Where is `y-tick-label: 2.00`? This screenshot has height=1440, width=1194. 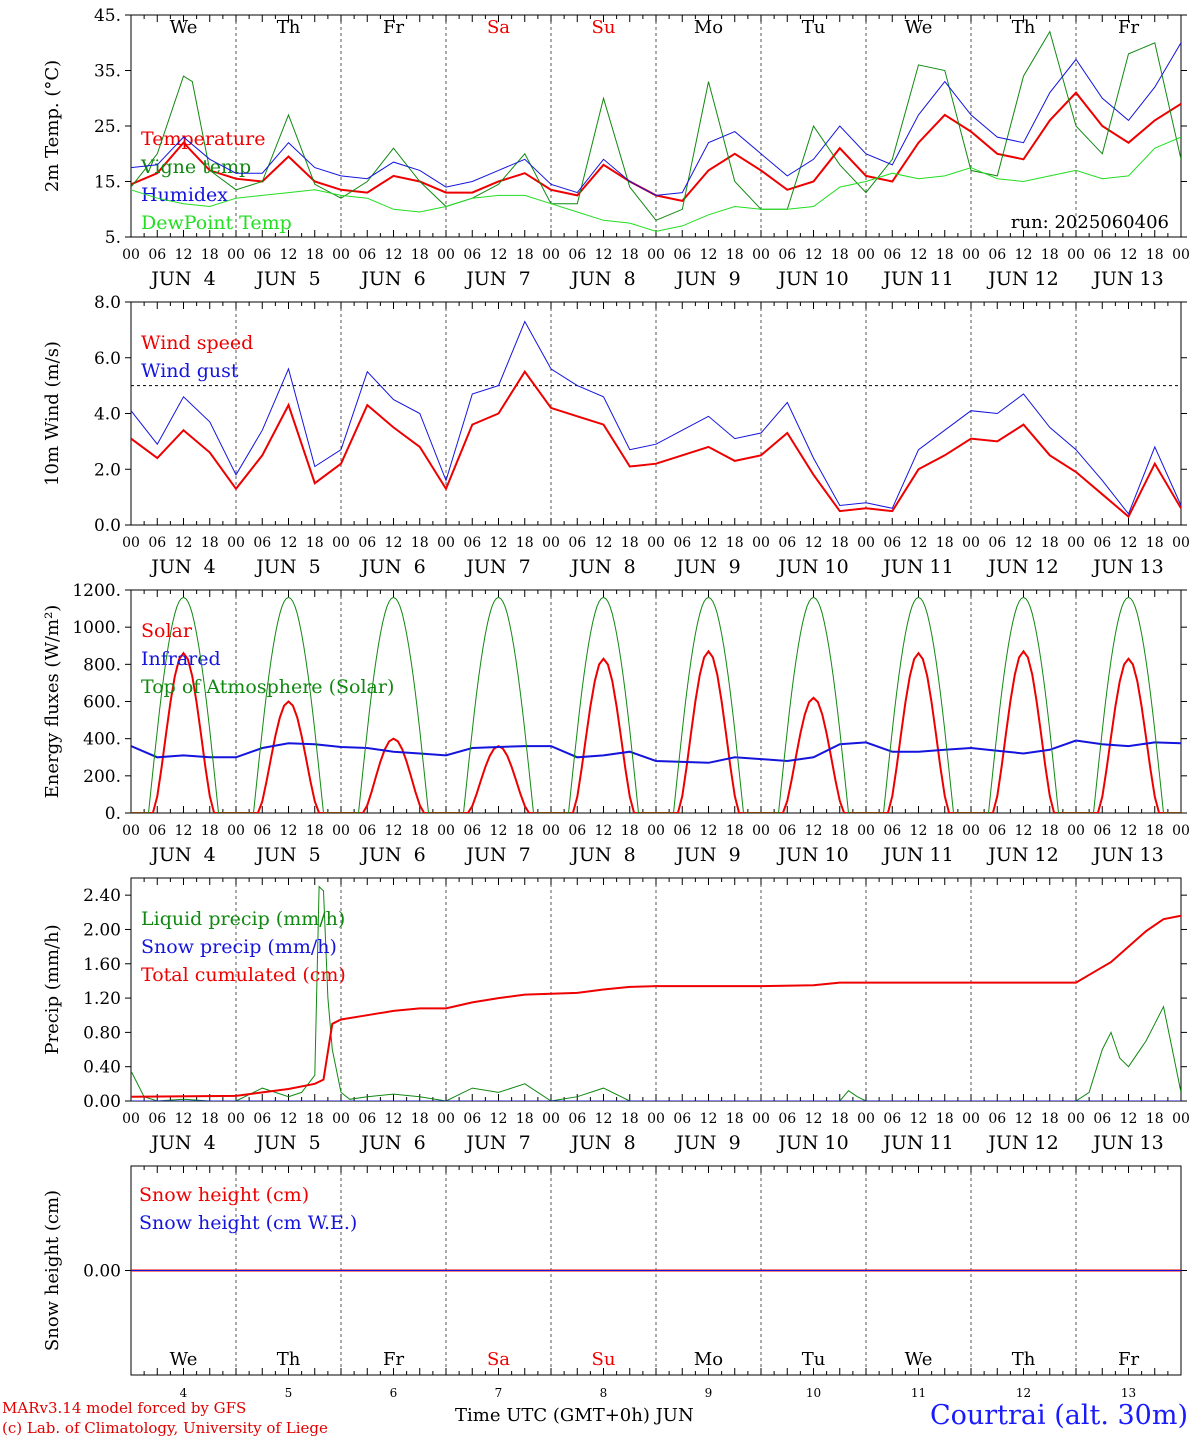 y-tick-label: 2.00 is located at coordinates (102, 930).